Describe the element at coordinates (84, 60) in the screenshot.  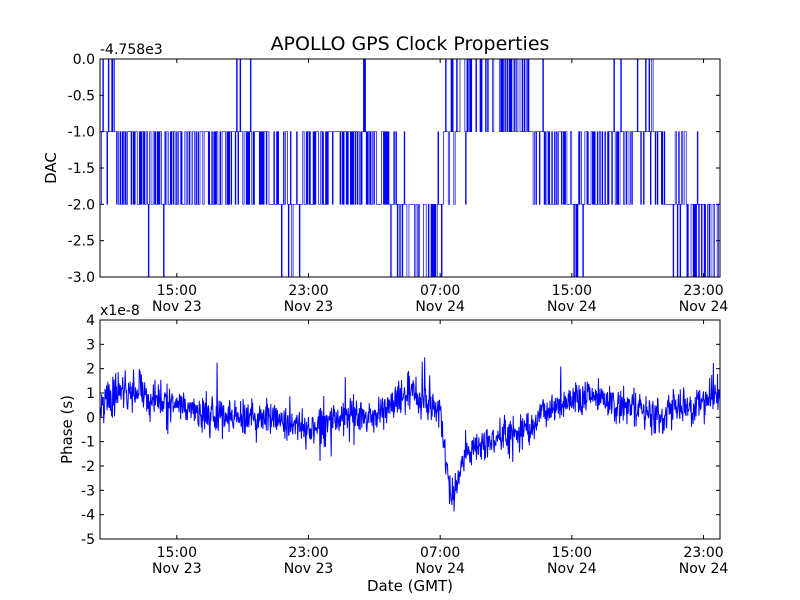
I see `y-tick-label: 0.0` at that location.